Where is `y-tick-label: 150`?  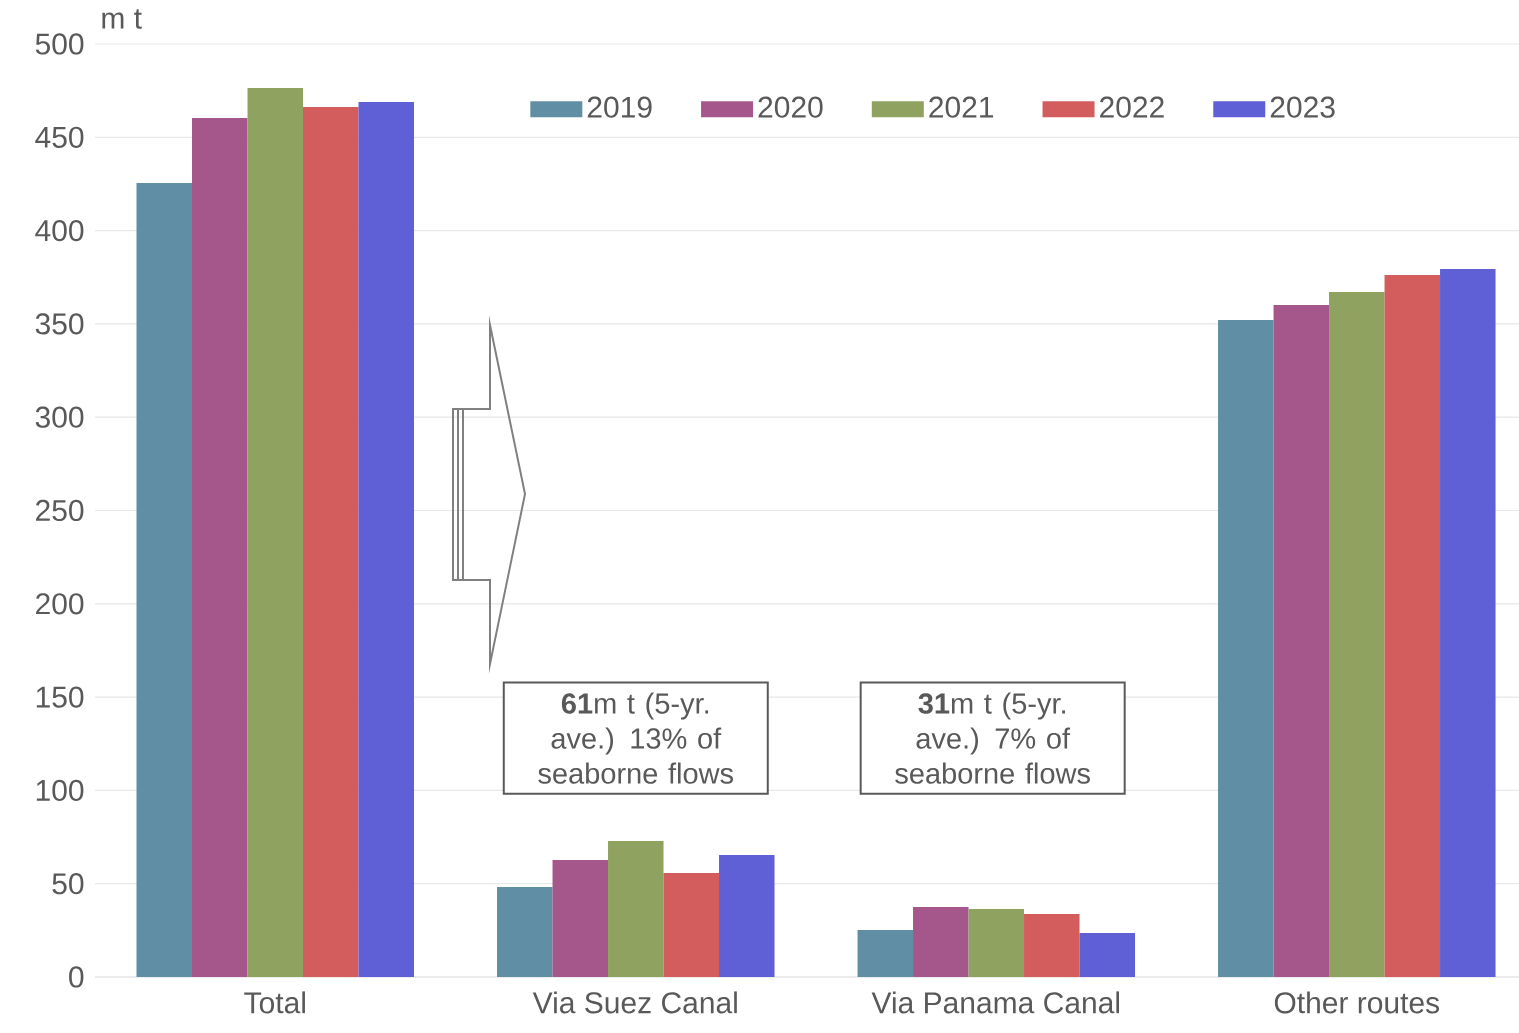 y-tick-label: 150 is located at coordinates (60, 697).